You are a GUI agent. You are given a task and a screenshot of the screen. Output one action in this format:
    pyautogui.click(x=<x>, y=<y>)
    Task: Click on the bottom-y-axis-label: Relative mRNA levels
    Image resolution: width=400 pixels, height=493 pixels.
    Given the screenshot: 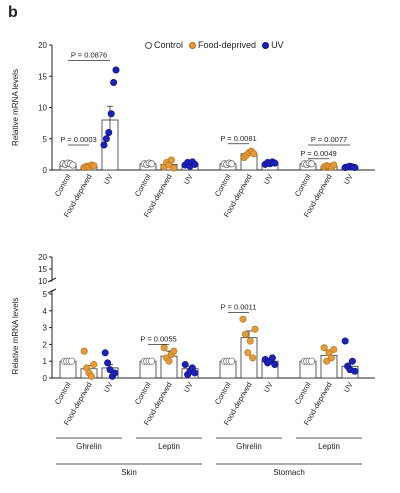 What is the action you would take?
    pyautogui.click(x=15, y=336)
    